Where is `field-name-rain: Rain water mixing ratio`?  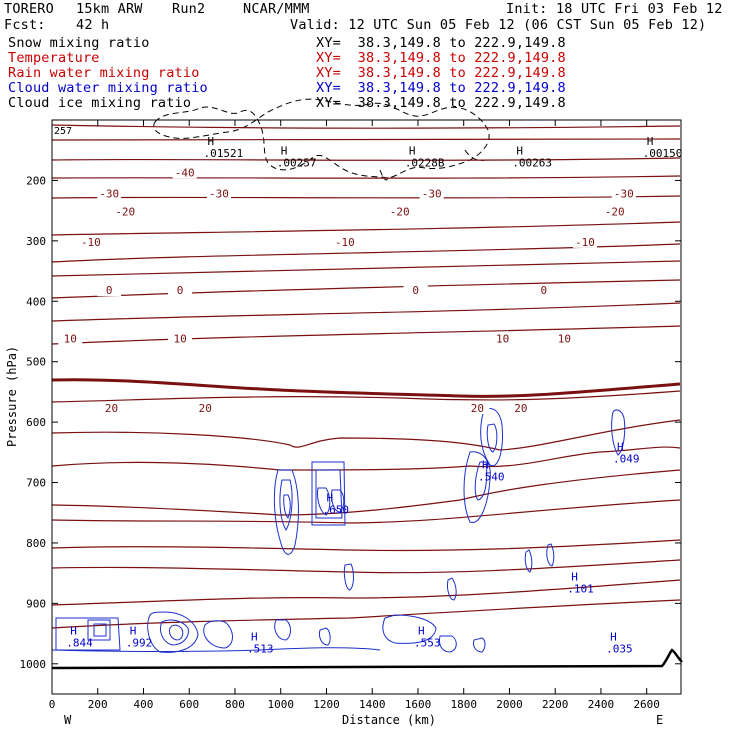
field-name-rain: Rain water mixing ratio is located at coordinates (104, 73).